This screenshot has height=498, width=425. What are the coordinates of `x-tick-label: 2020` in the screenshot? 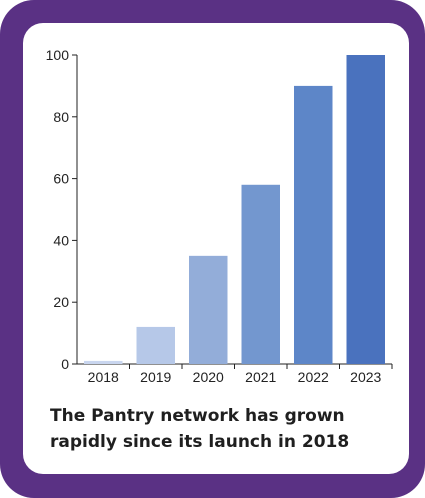 It's located at (208, 377).